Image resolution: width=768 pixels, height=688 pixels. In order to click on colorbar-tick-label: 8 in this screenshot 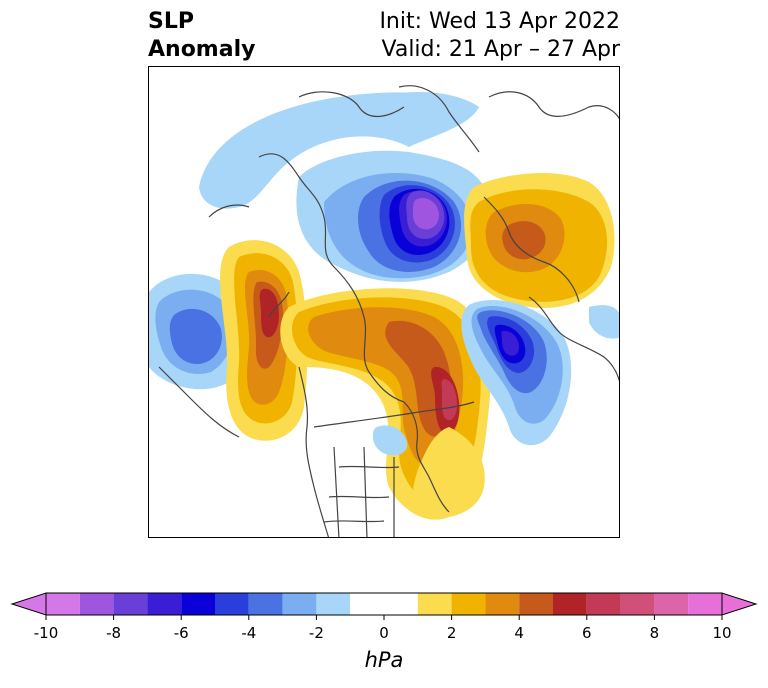, I will do `click(655, 633)`.